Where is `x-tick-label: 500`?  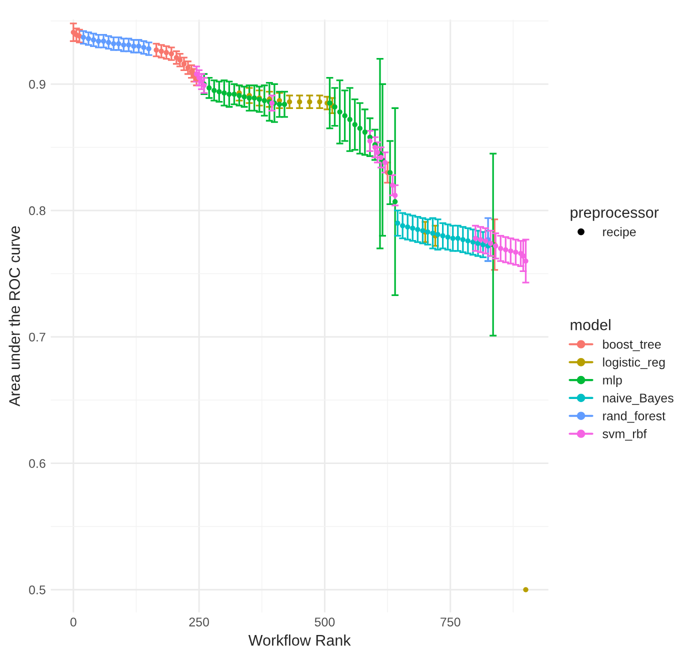
x-tick-label: 500 is located at coordinates (324, 622).